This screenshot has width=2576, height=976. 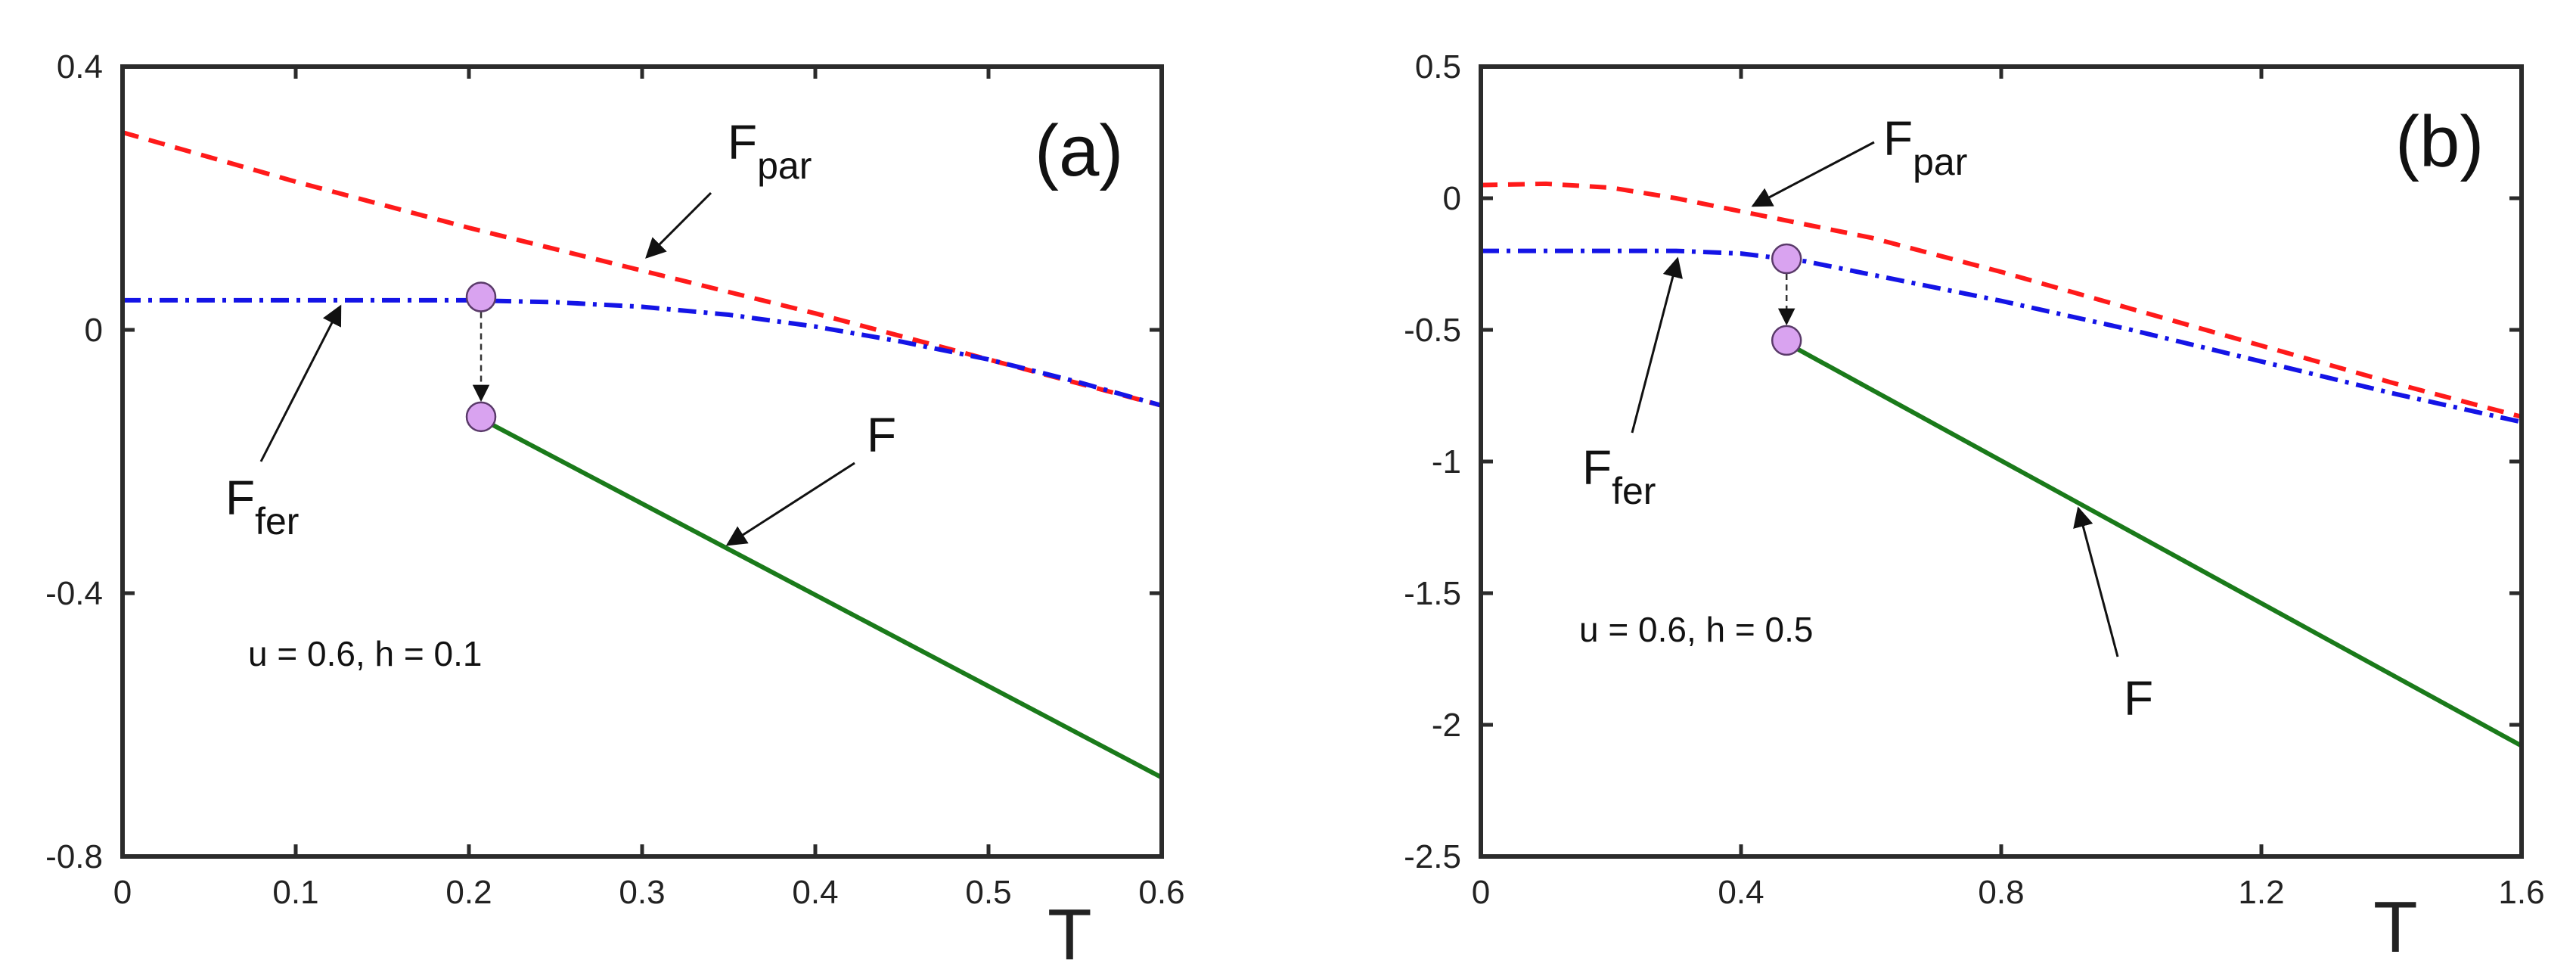 I want to click on params-text-a: u = 0.6, h = 0.1, so click(x=365, y=653).